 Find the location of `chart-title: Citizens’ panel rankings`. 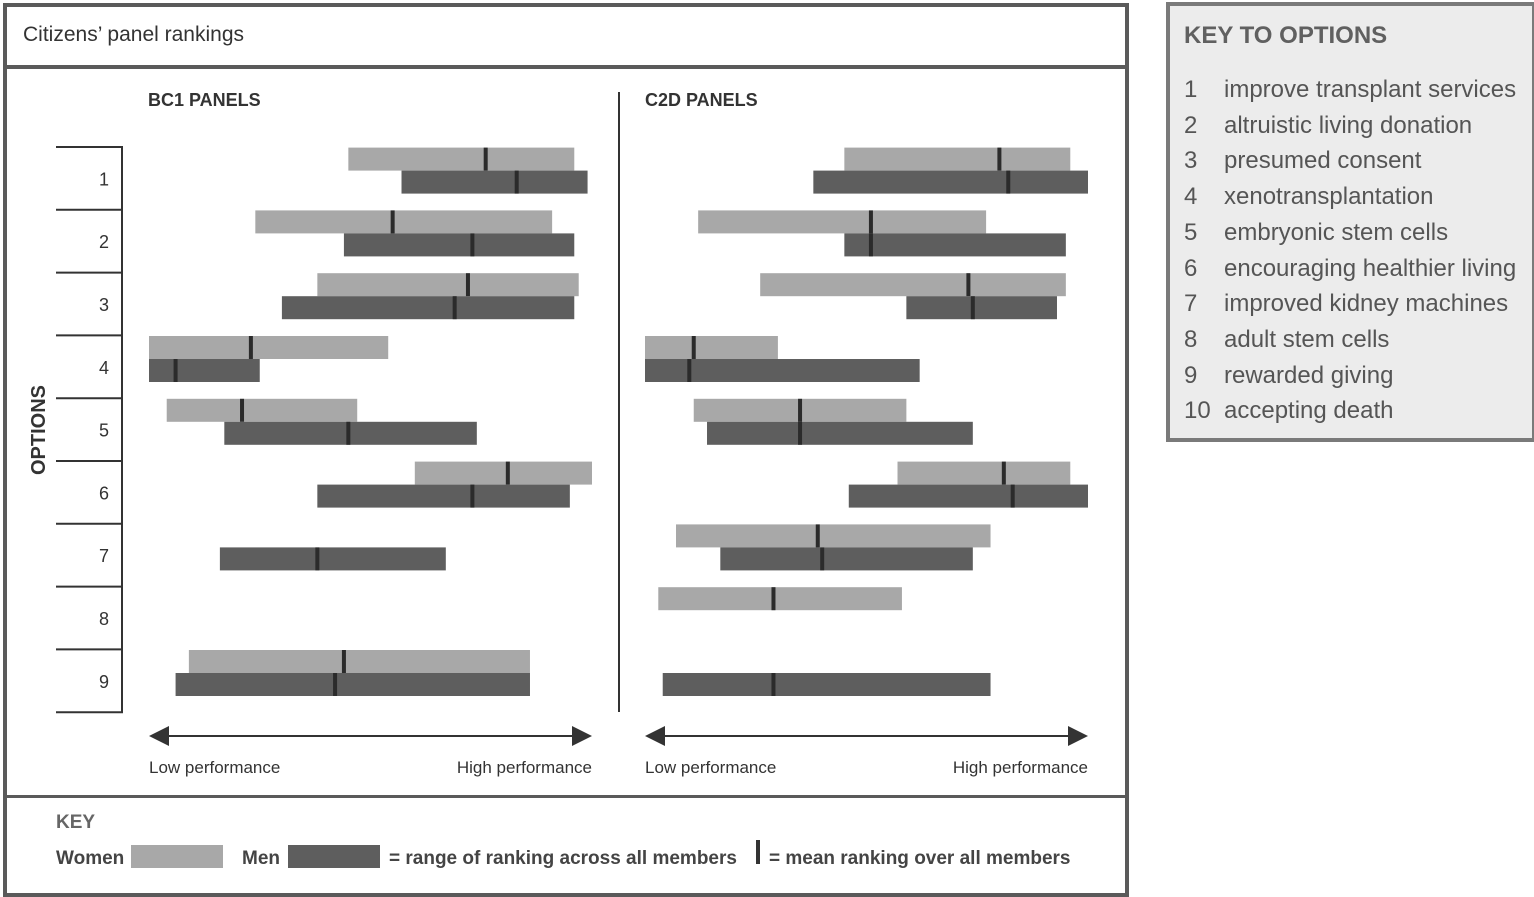

chart-title: Citizens’ panel rankings is located at coordinates (134, 34).